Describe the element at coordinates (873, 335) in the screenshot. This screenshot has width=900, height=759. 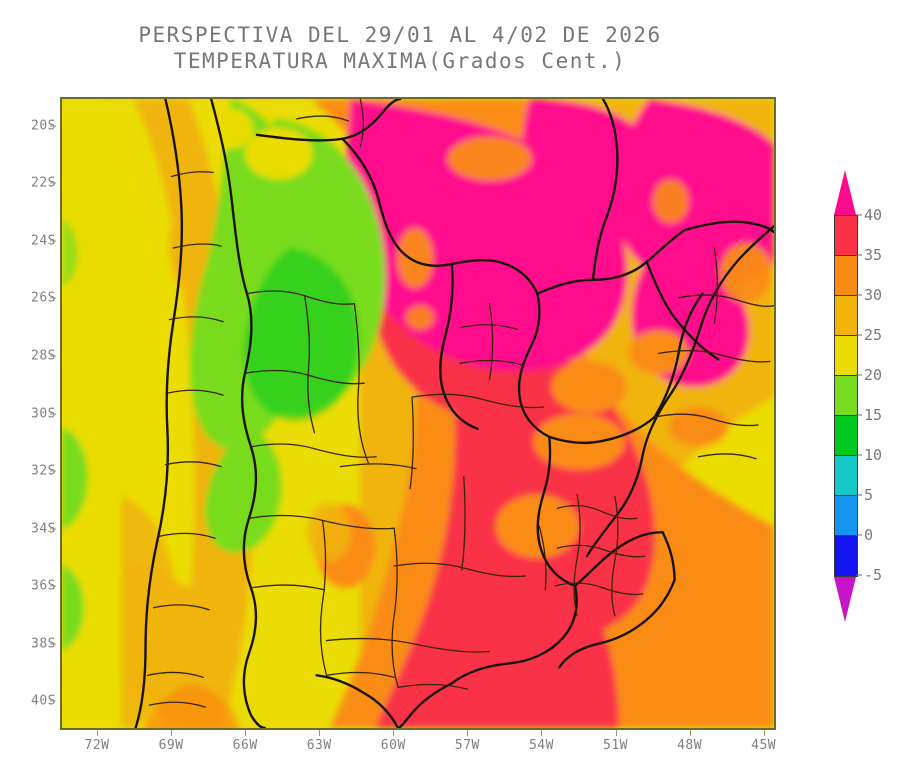
I see `colorbar-tick-label: 25` at that location.